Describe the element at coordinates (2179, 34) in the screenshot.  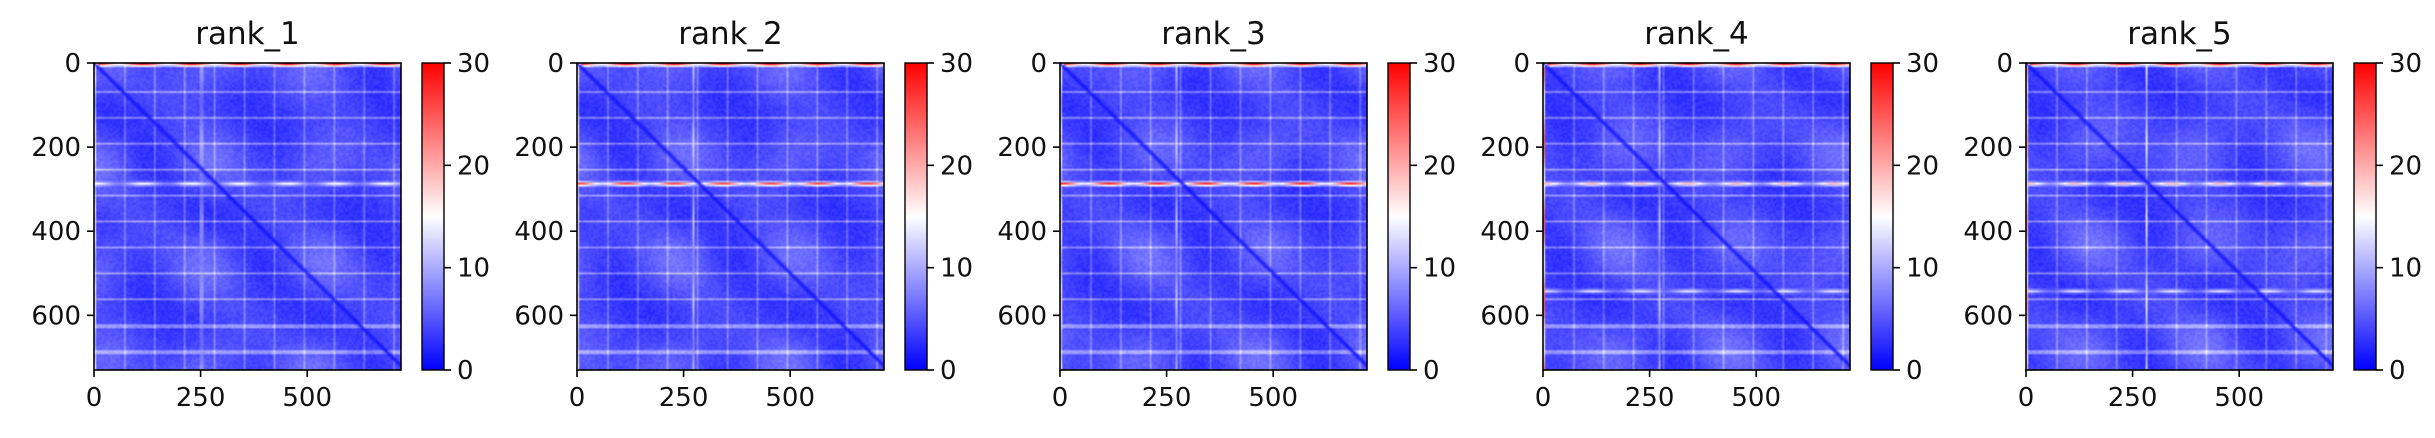
I see `chart-title: rank_5` at that location.